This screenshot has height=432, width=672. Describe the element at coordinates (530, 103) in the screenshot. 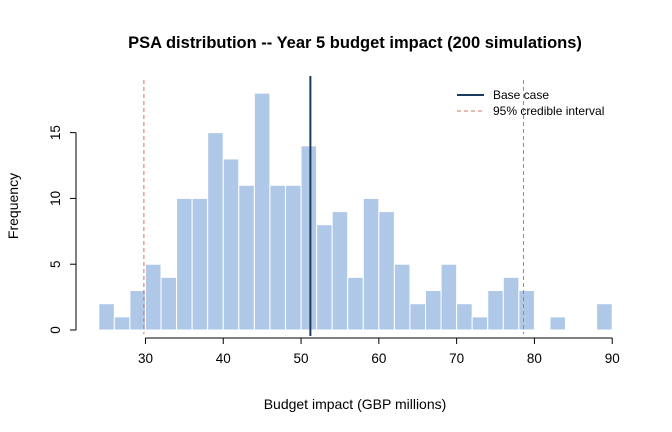

I see `legend: Base case 95% credible interval` at that location.